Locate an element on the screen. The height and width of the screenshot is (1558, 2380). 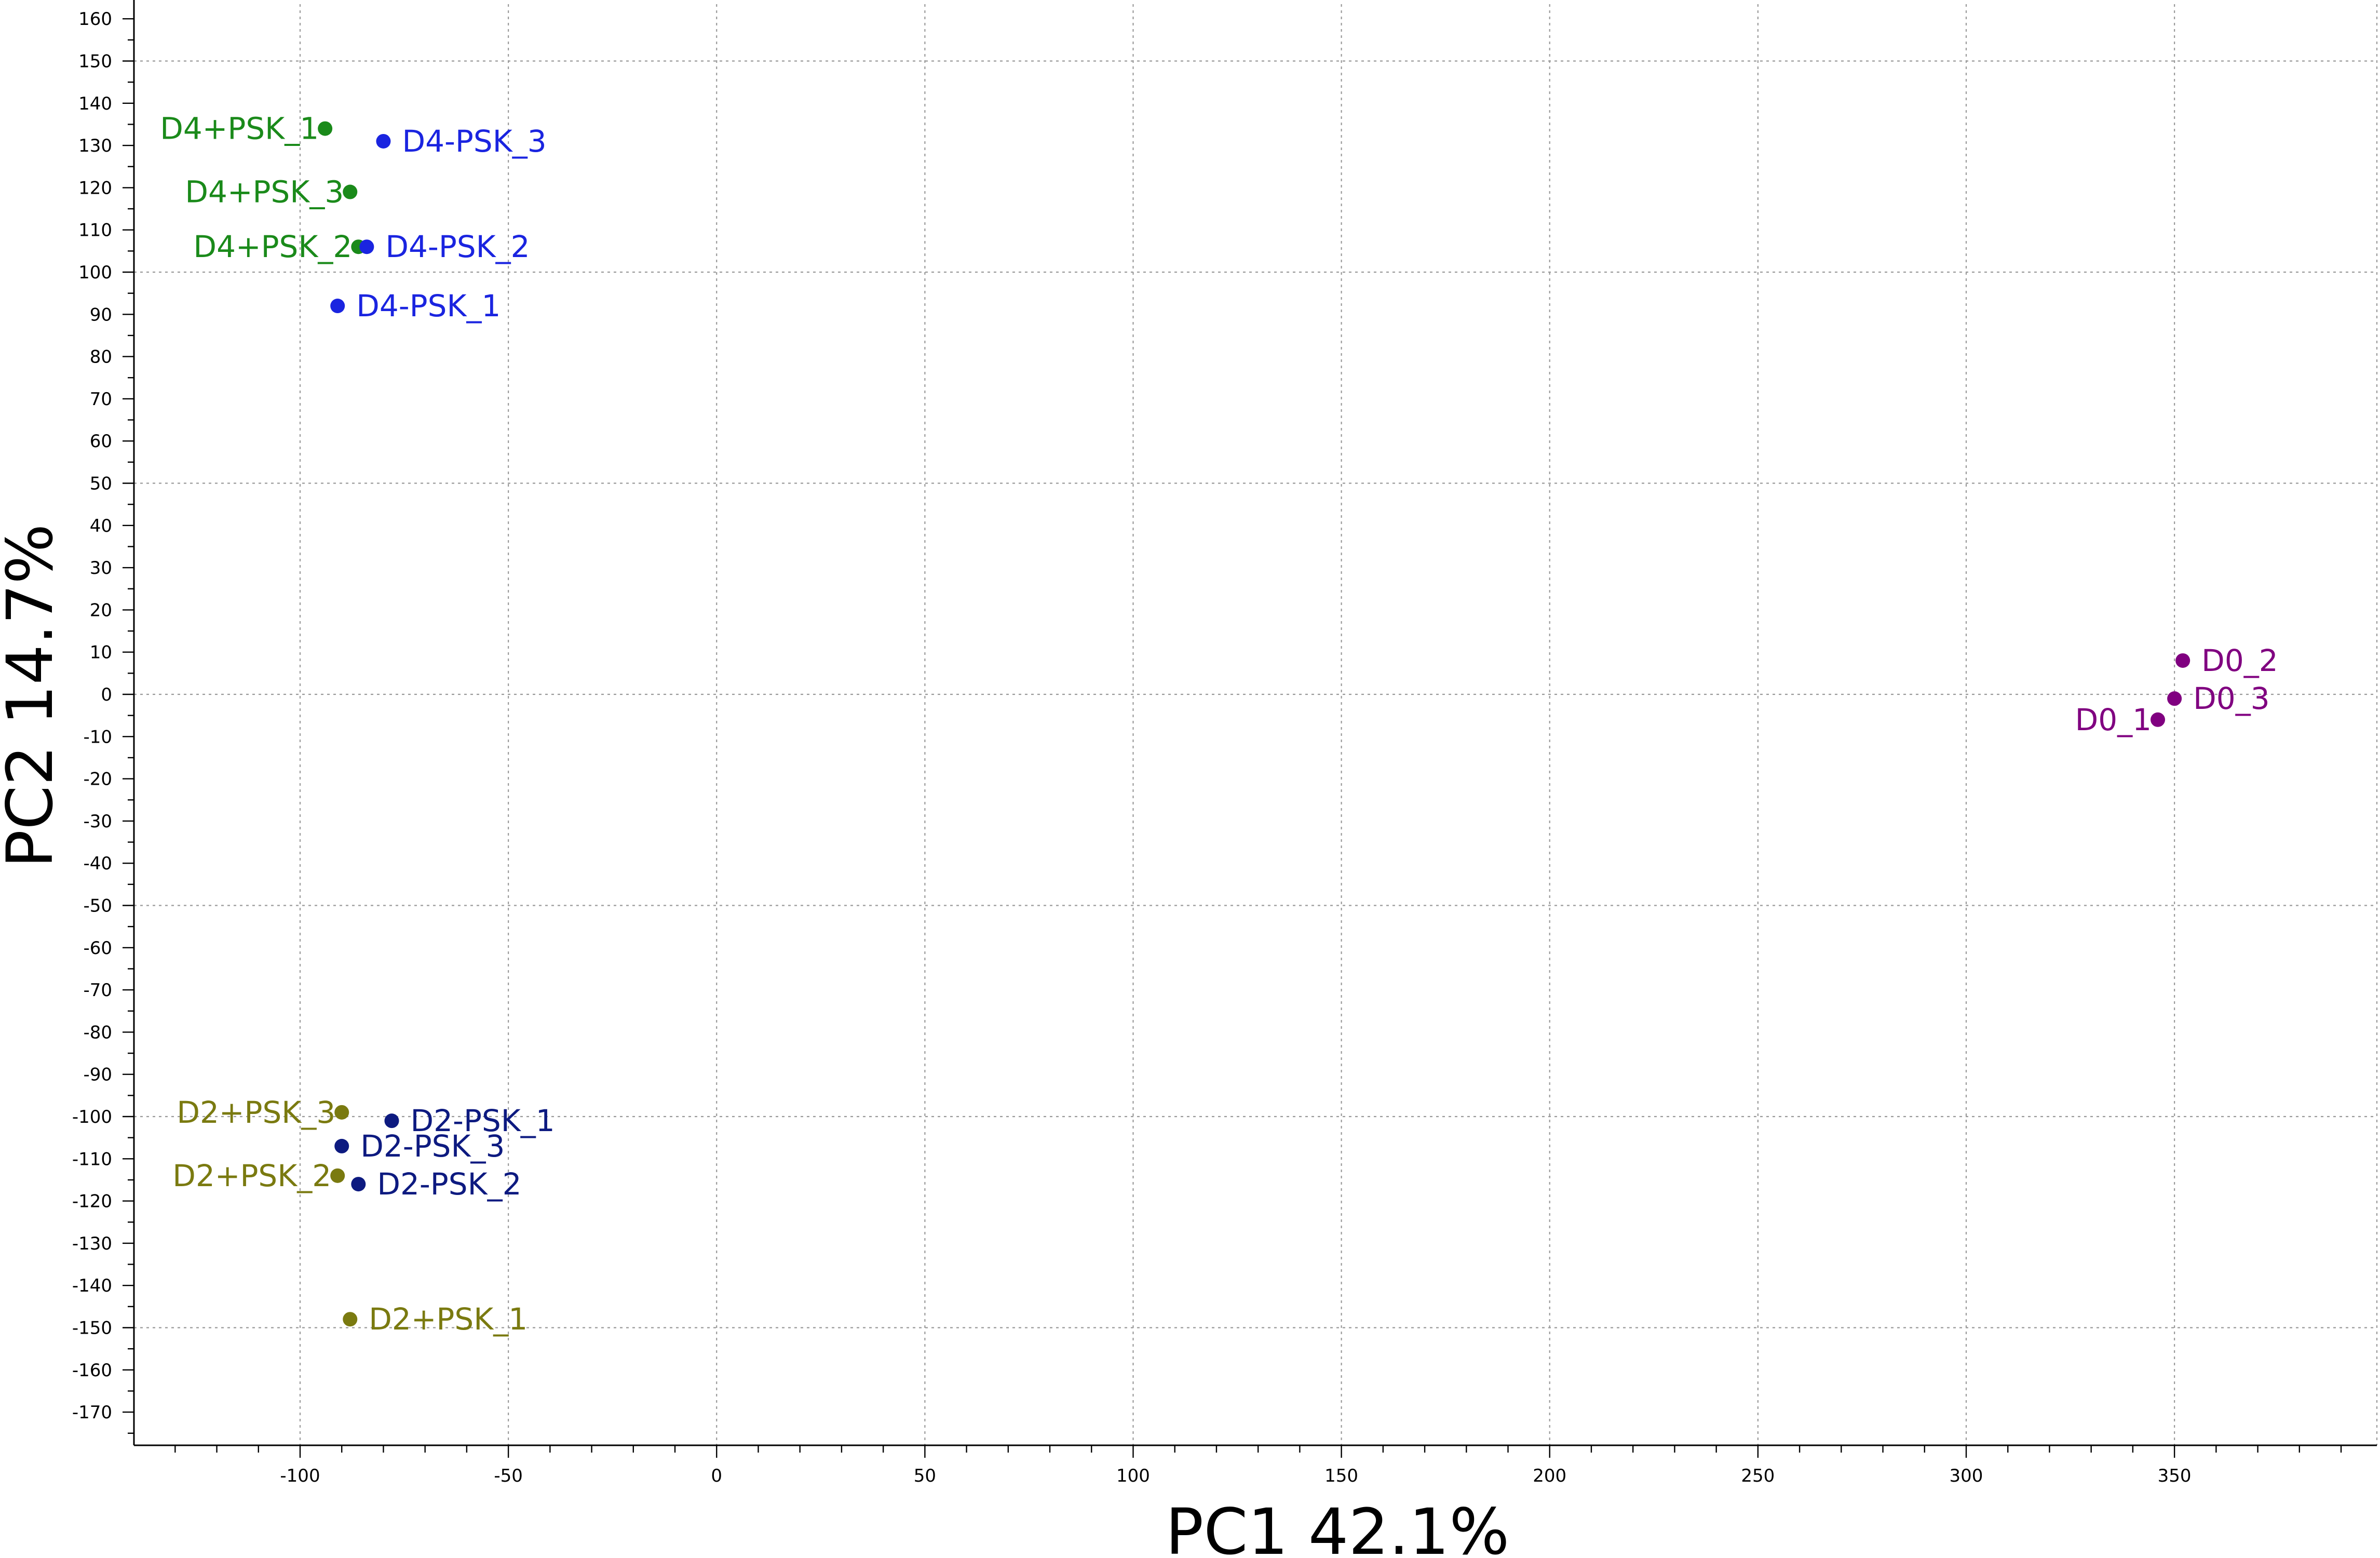
x-tick-label: -100 is located at coordinates (300, 1476).